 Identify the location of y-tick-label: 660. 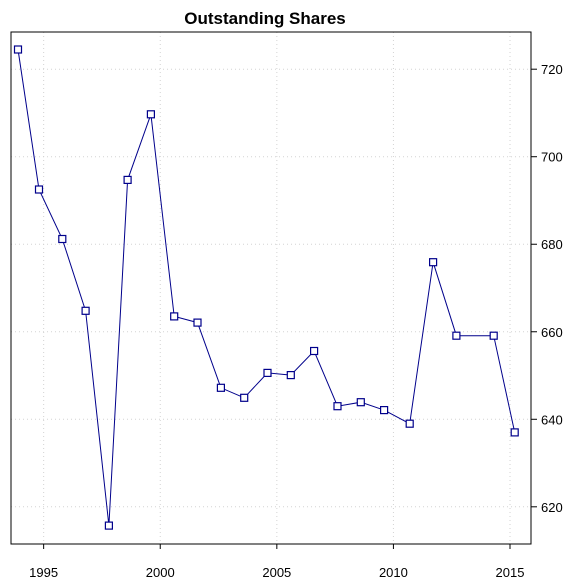
(552, 332).